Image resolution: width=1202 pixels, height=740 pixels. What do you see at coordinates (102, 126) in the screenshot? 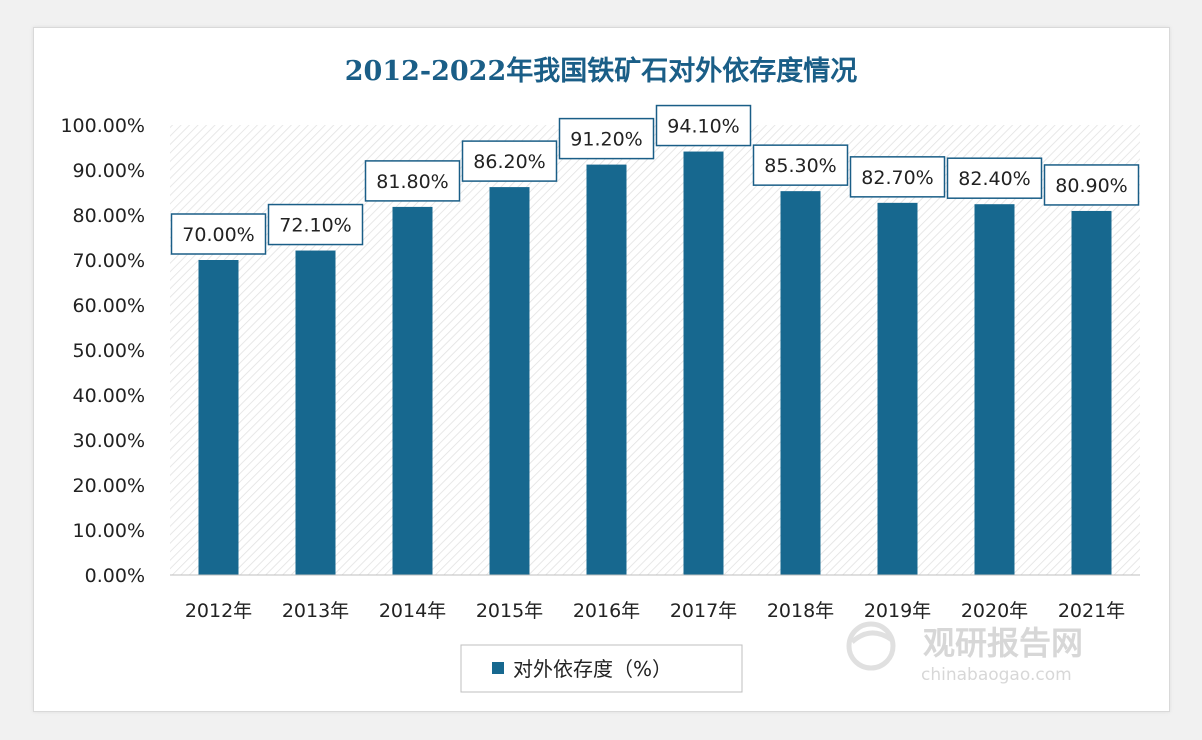
I see `y-tick-label: 100.00%` at bounding box center [102, 126].